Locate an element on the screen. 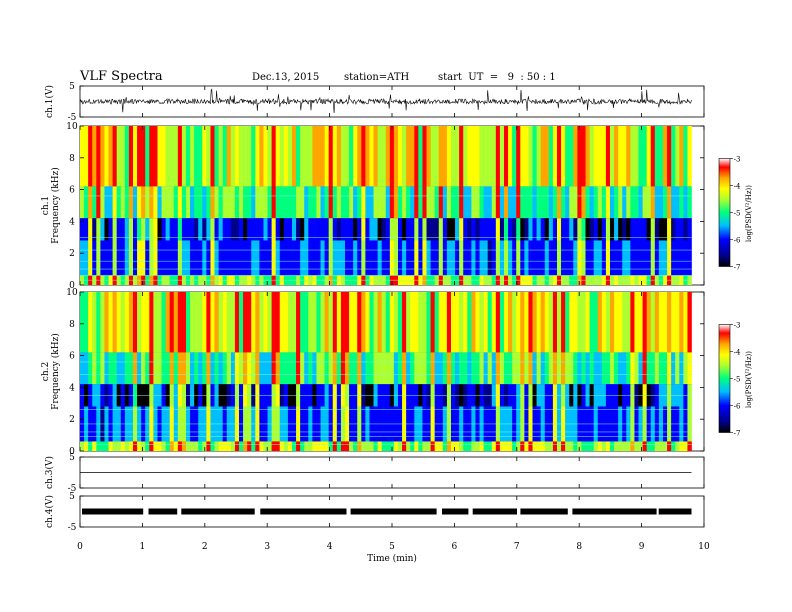 The height and width of the screenshot is (612, 792). y-tick-label: 0 is located at coordinates (72, 452).